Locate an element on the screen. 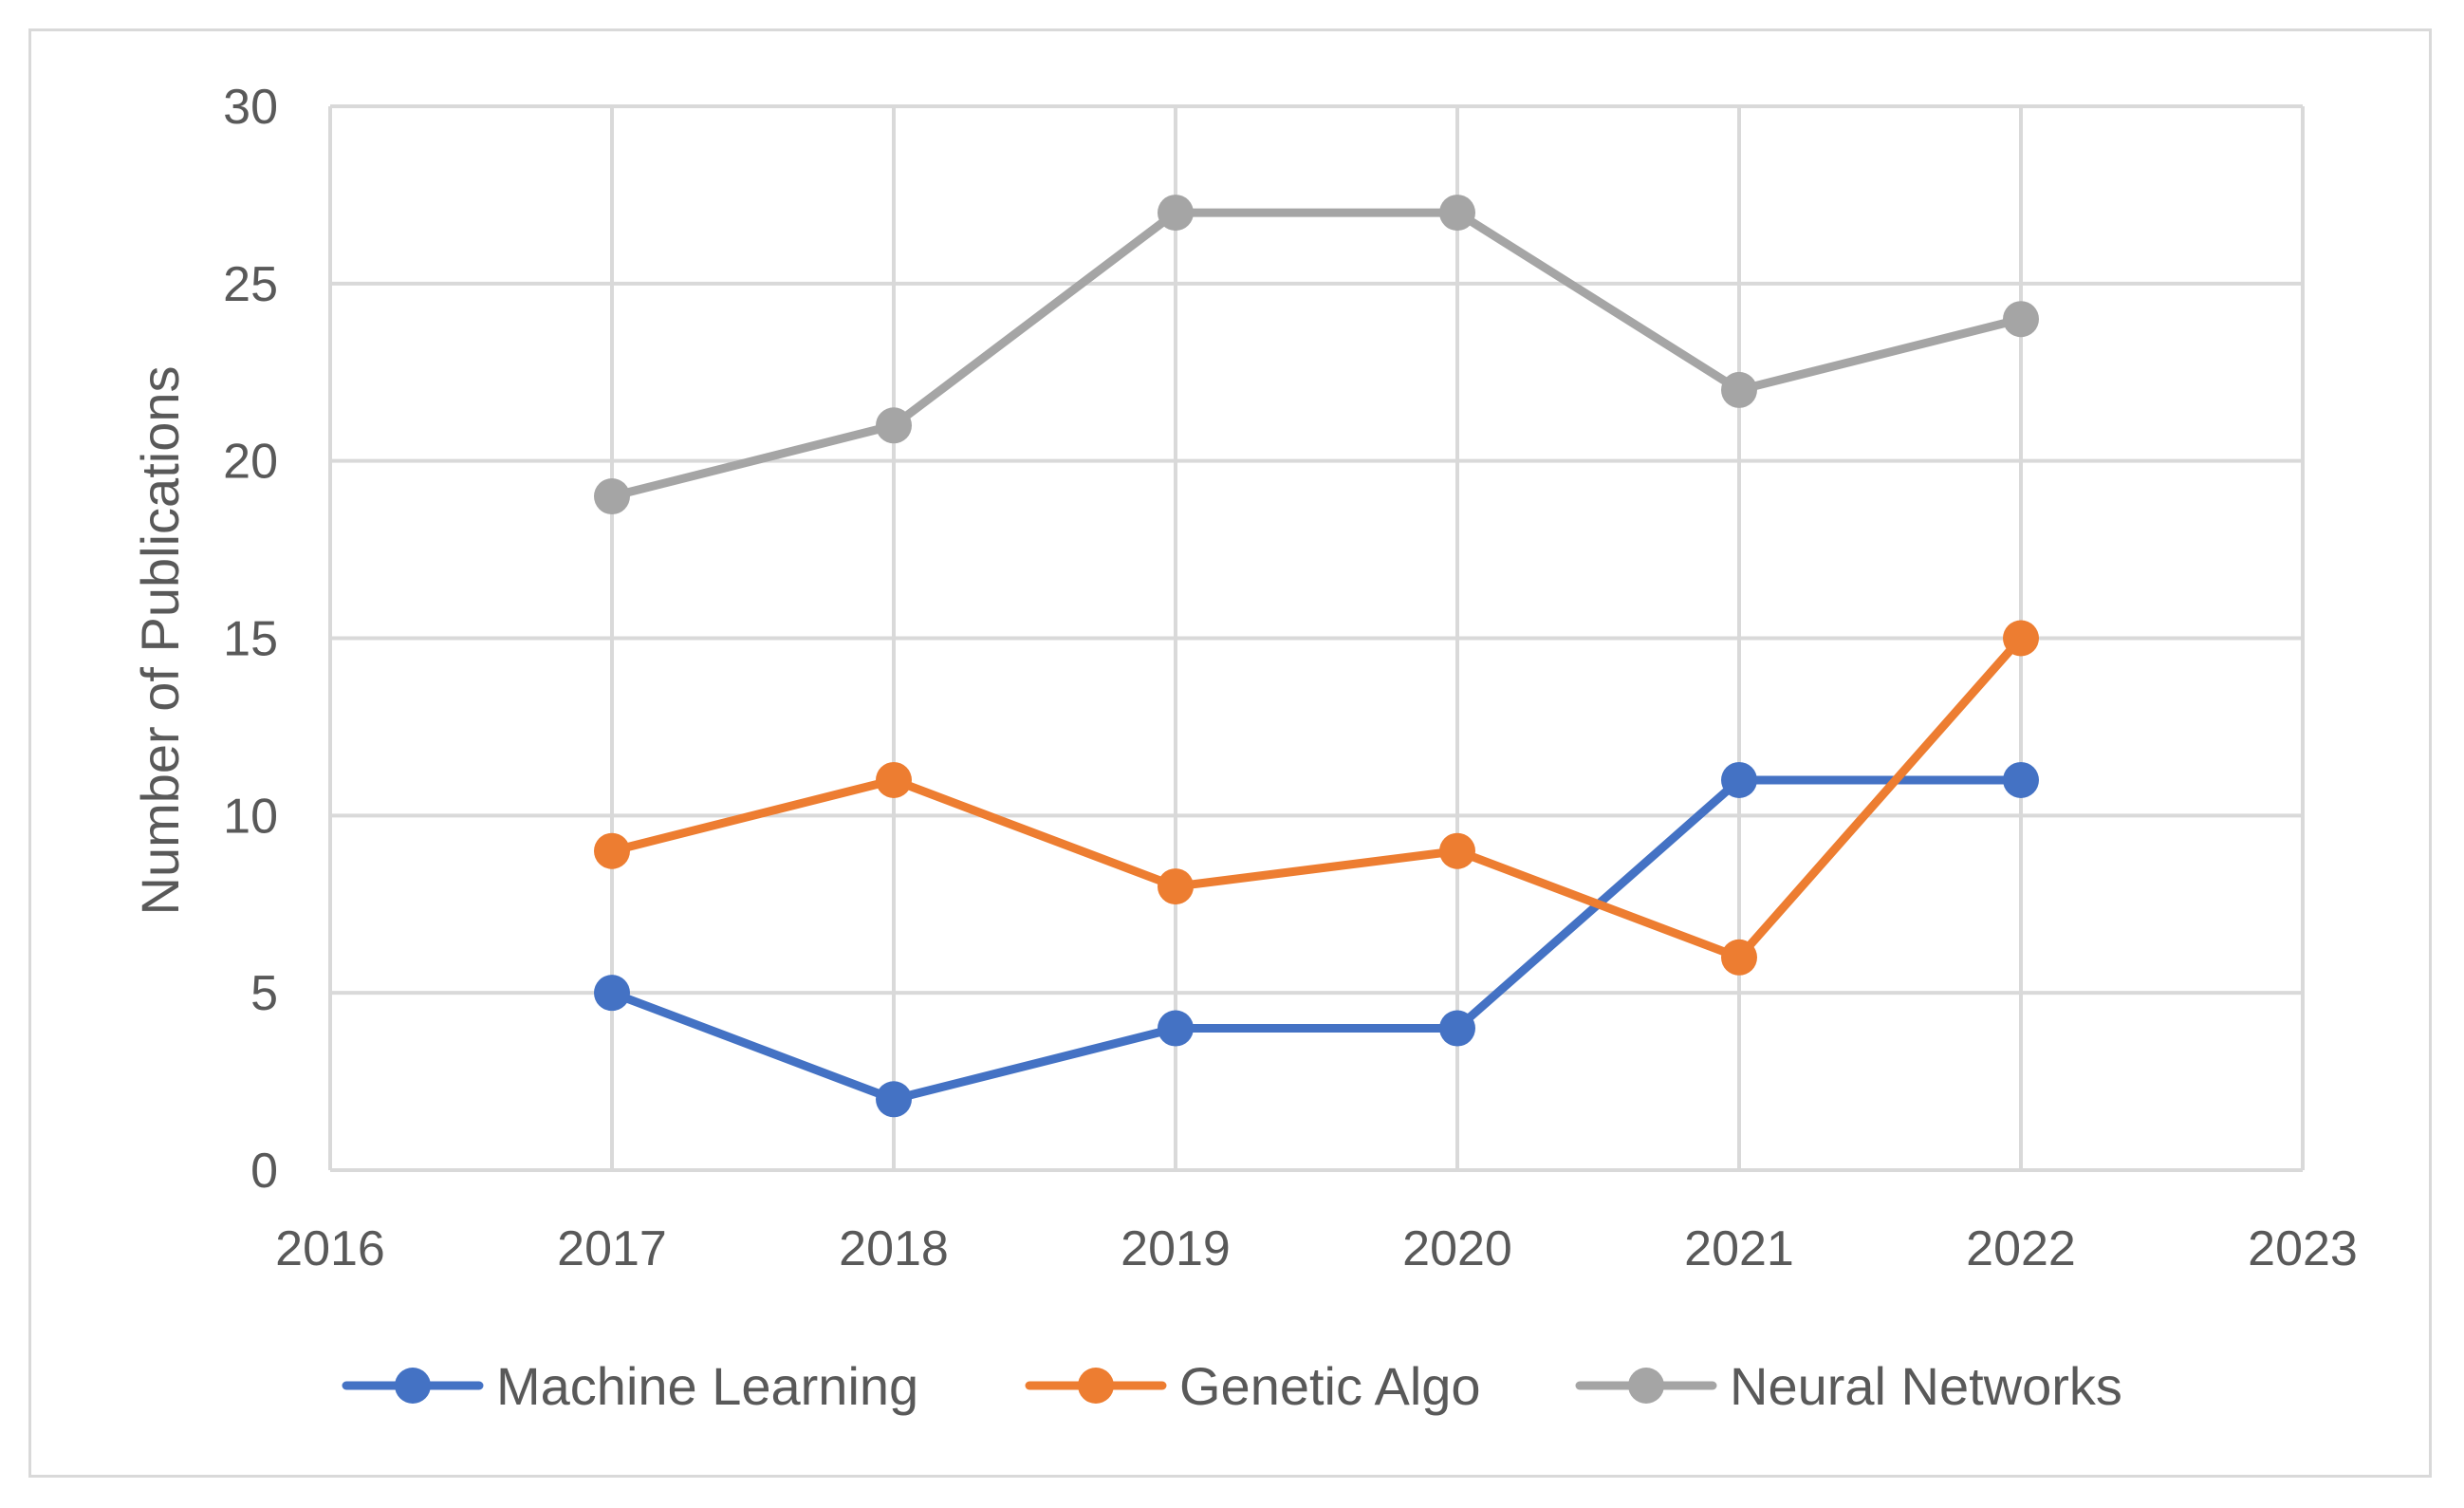  y-axis-title: Number of Publications is located at coordinates (160, 641).